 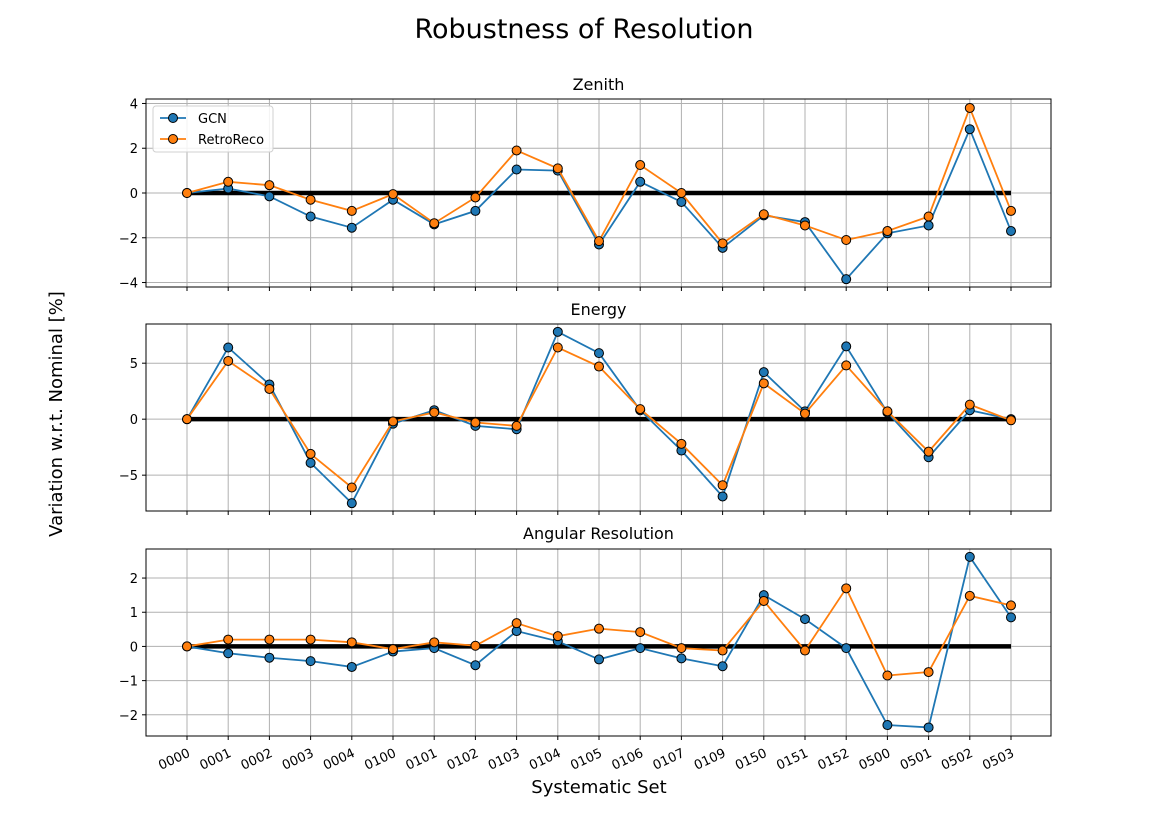 What do you see at coordinates (216, 760) in the screenshot?
I see `x-tick-label: 0001` at bounding box center [216, 760].